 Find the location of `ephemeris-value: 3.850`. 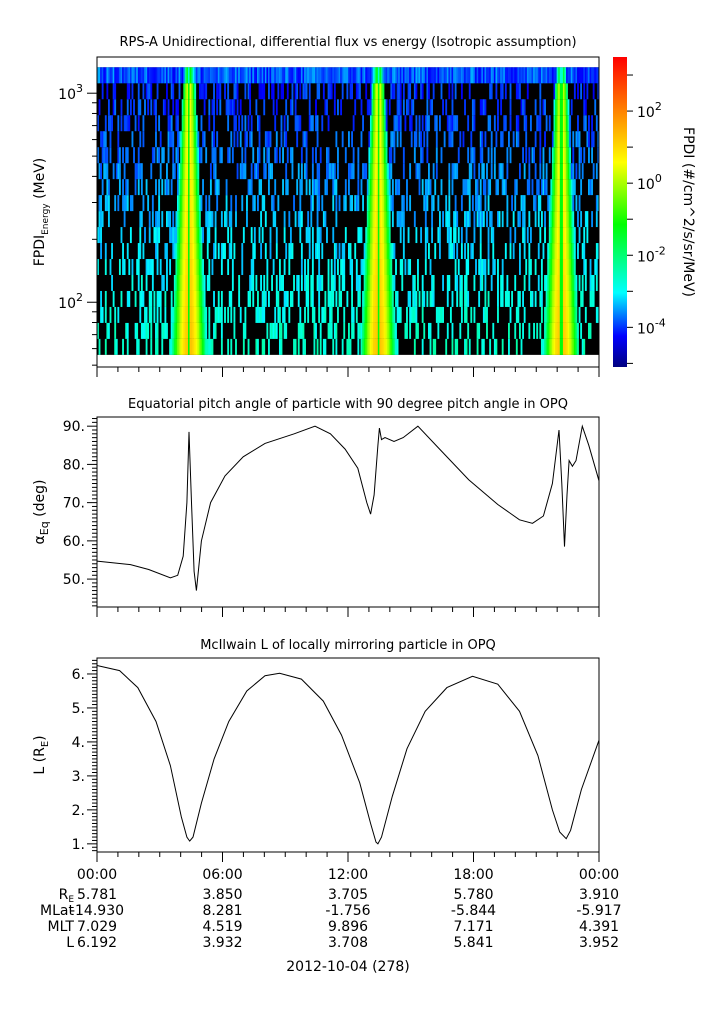

ephemeris-value: 3.850 is located at coordinates (222, 895).